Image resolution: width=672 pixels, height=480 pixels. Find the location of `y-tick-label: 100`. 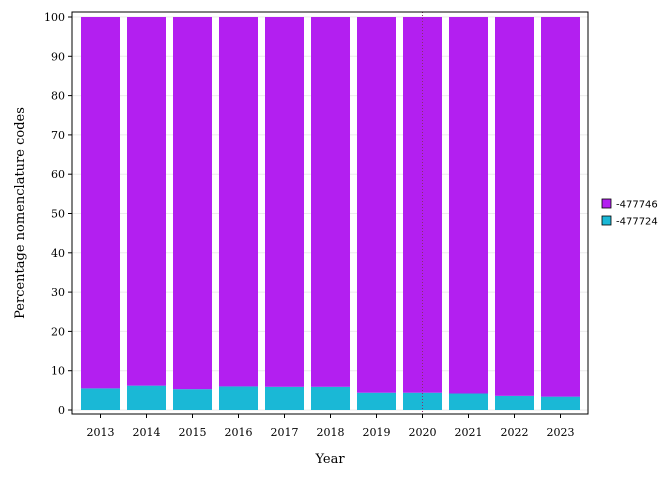

y-tick-label: 100 is located at coordinates (54, 17).